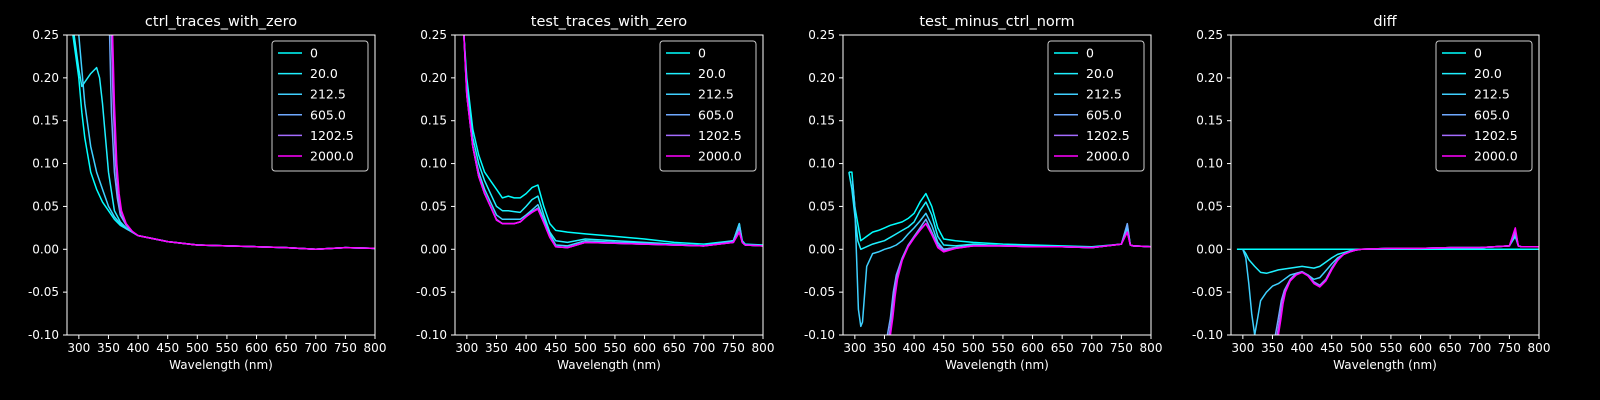 This screenshot has width=1600, height=400. Describe the element at coordinates (1385, 22) in the screenshot. I see `chart-title: diff` at that location.